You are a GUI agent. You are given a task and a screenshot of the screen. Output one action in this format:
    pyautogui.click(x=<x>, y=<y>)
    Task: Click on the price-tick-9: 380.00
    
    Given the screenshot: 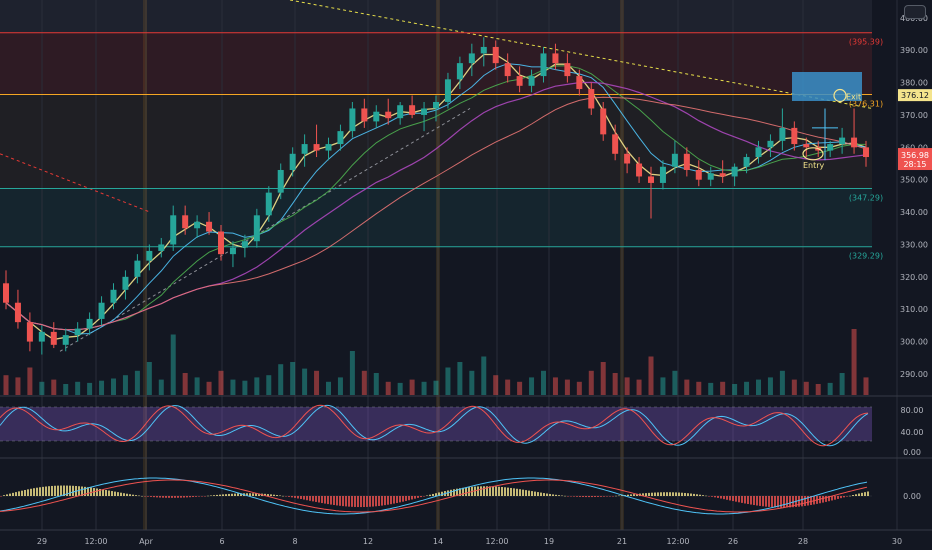 What is the action you would take?
    pyautogui.click(x=914, y=83)
    